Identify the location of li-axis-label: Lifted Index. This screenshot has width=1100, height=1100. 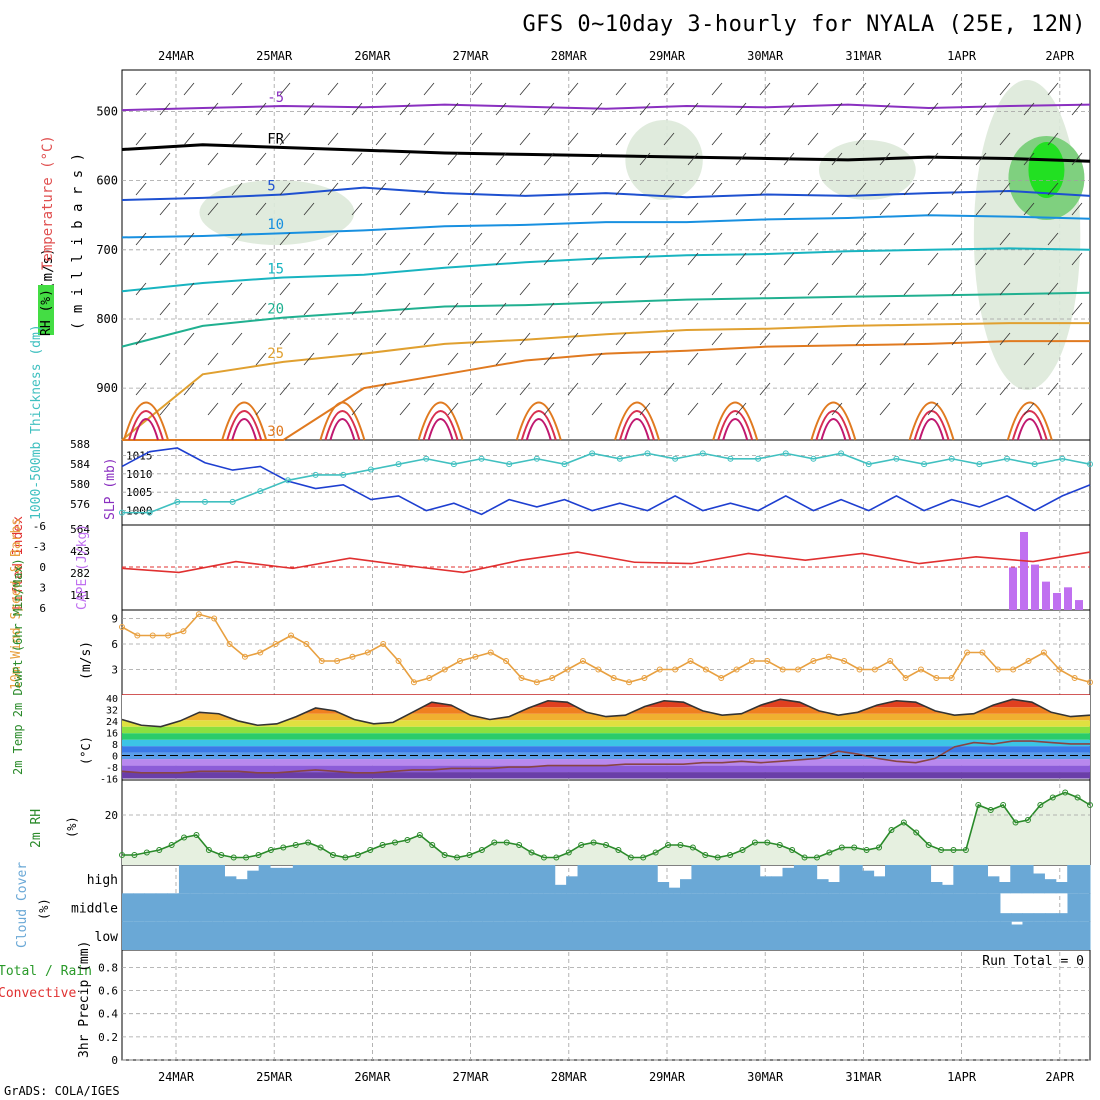
(18, 563).